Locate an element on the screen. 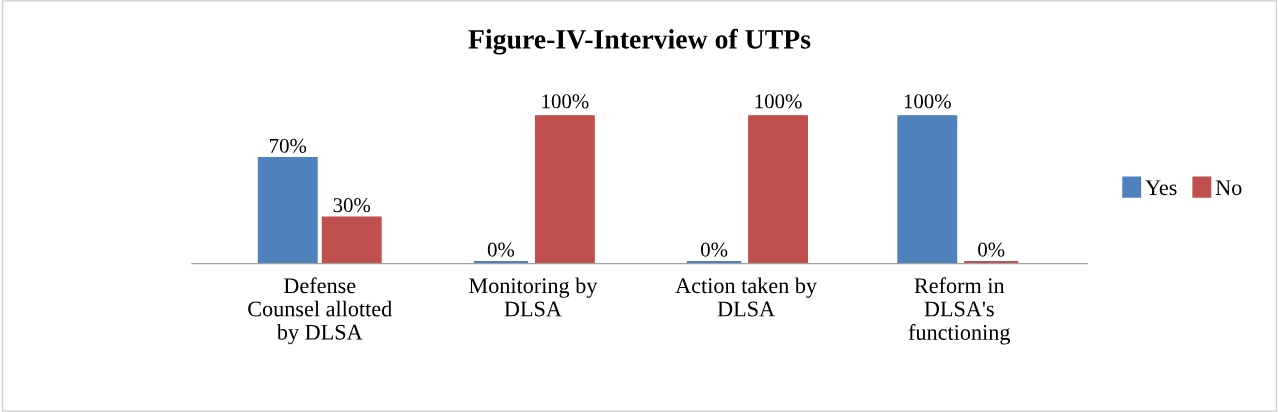 The image size is (1279, 412). legend-label: Yes is located at coordinates (1161, 188).